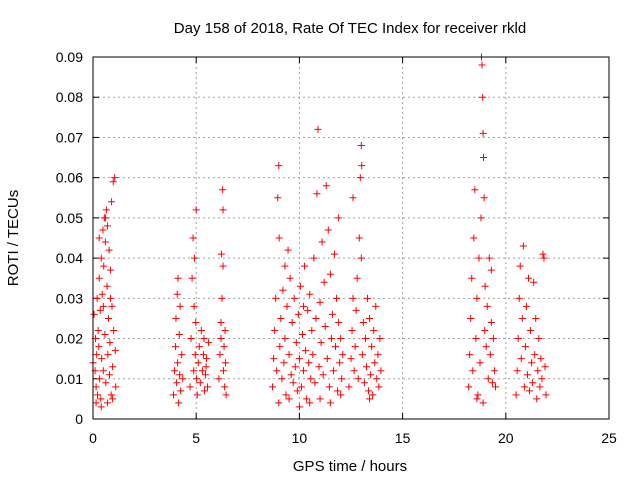 This screenshot has width=640, height=480. Describe the element at coordinates (300, 438) in the screenshot. I see `x-tick-label: 10` at that location.